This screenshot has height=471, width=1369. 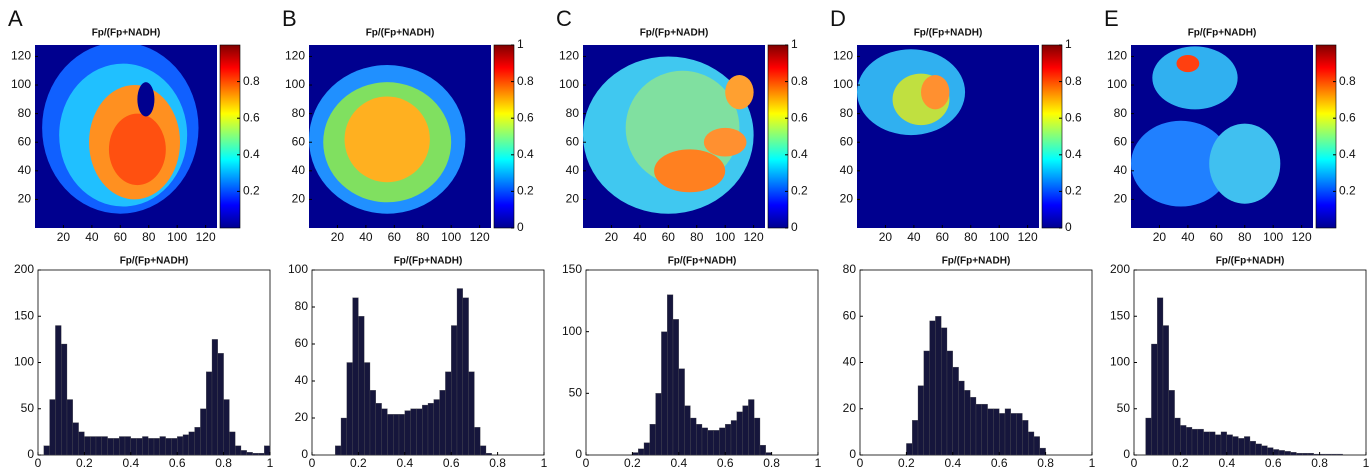 What do you see at coordinates (289, 18) in the screenshot?
I see `panel-letter: B` at bounding box center [289, 18].